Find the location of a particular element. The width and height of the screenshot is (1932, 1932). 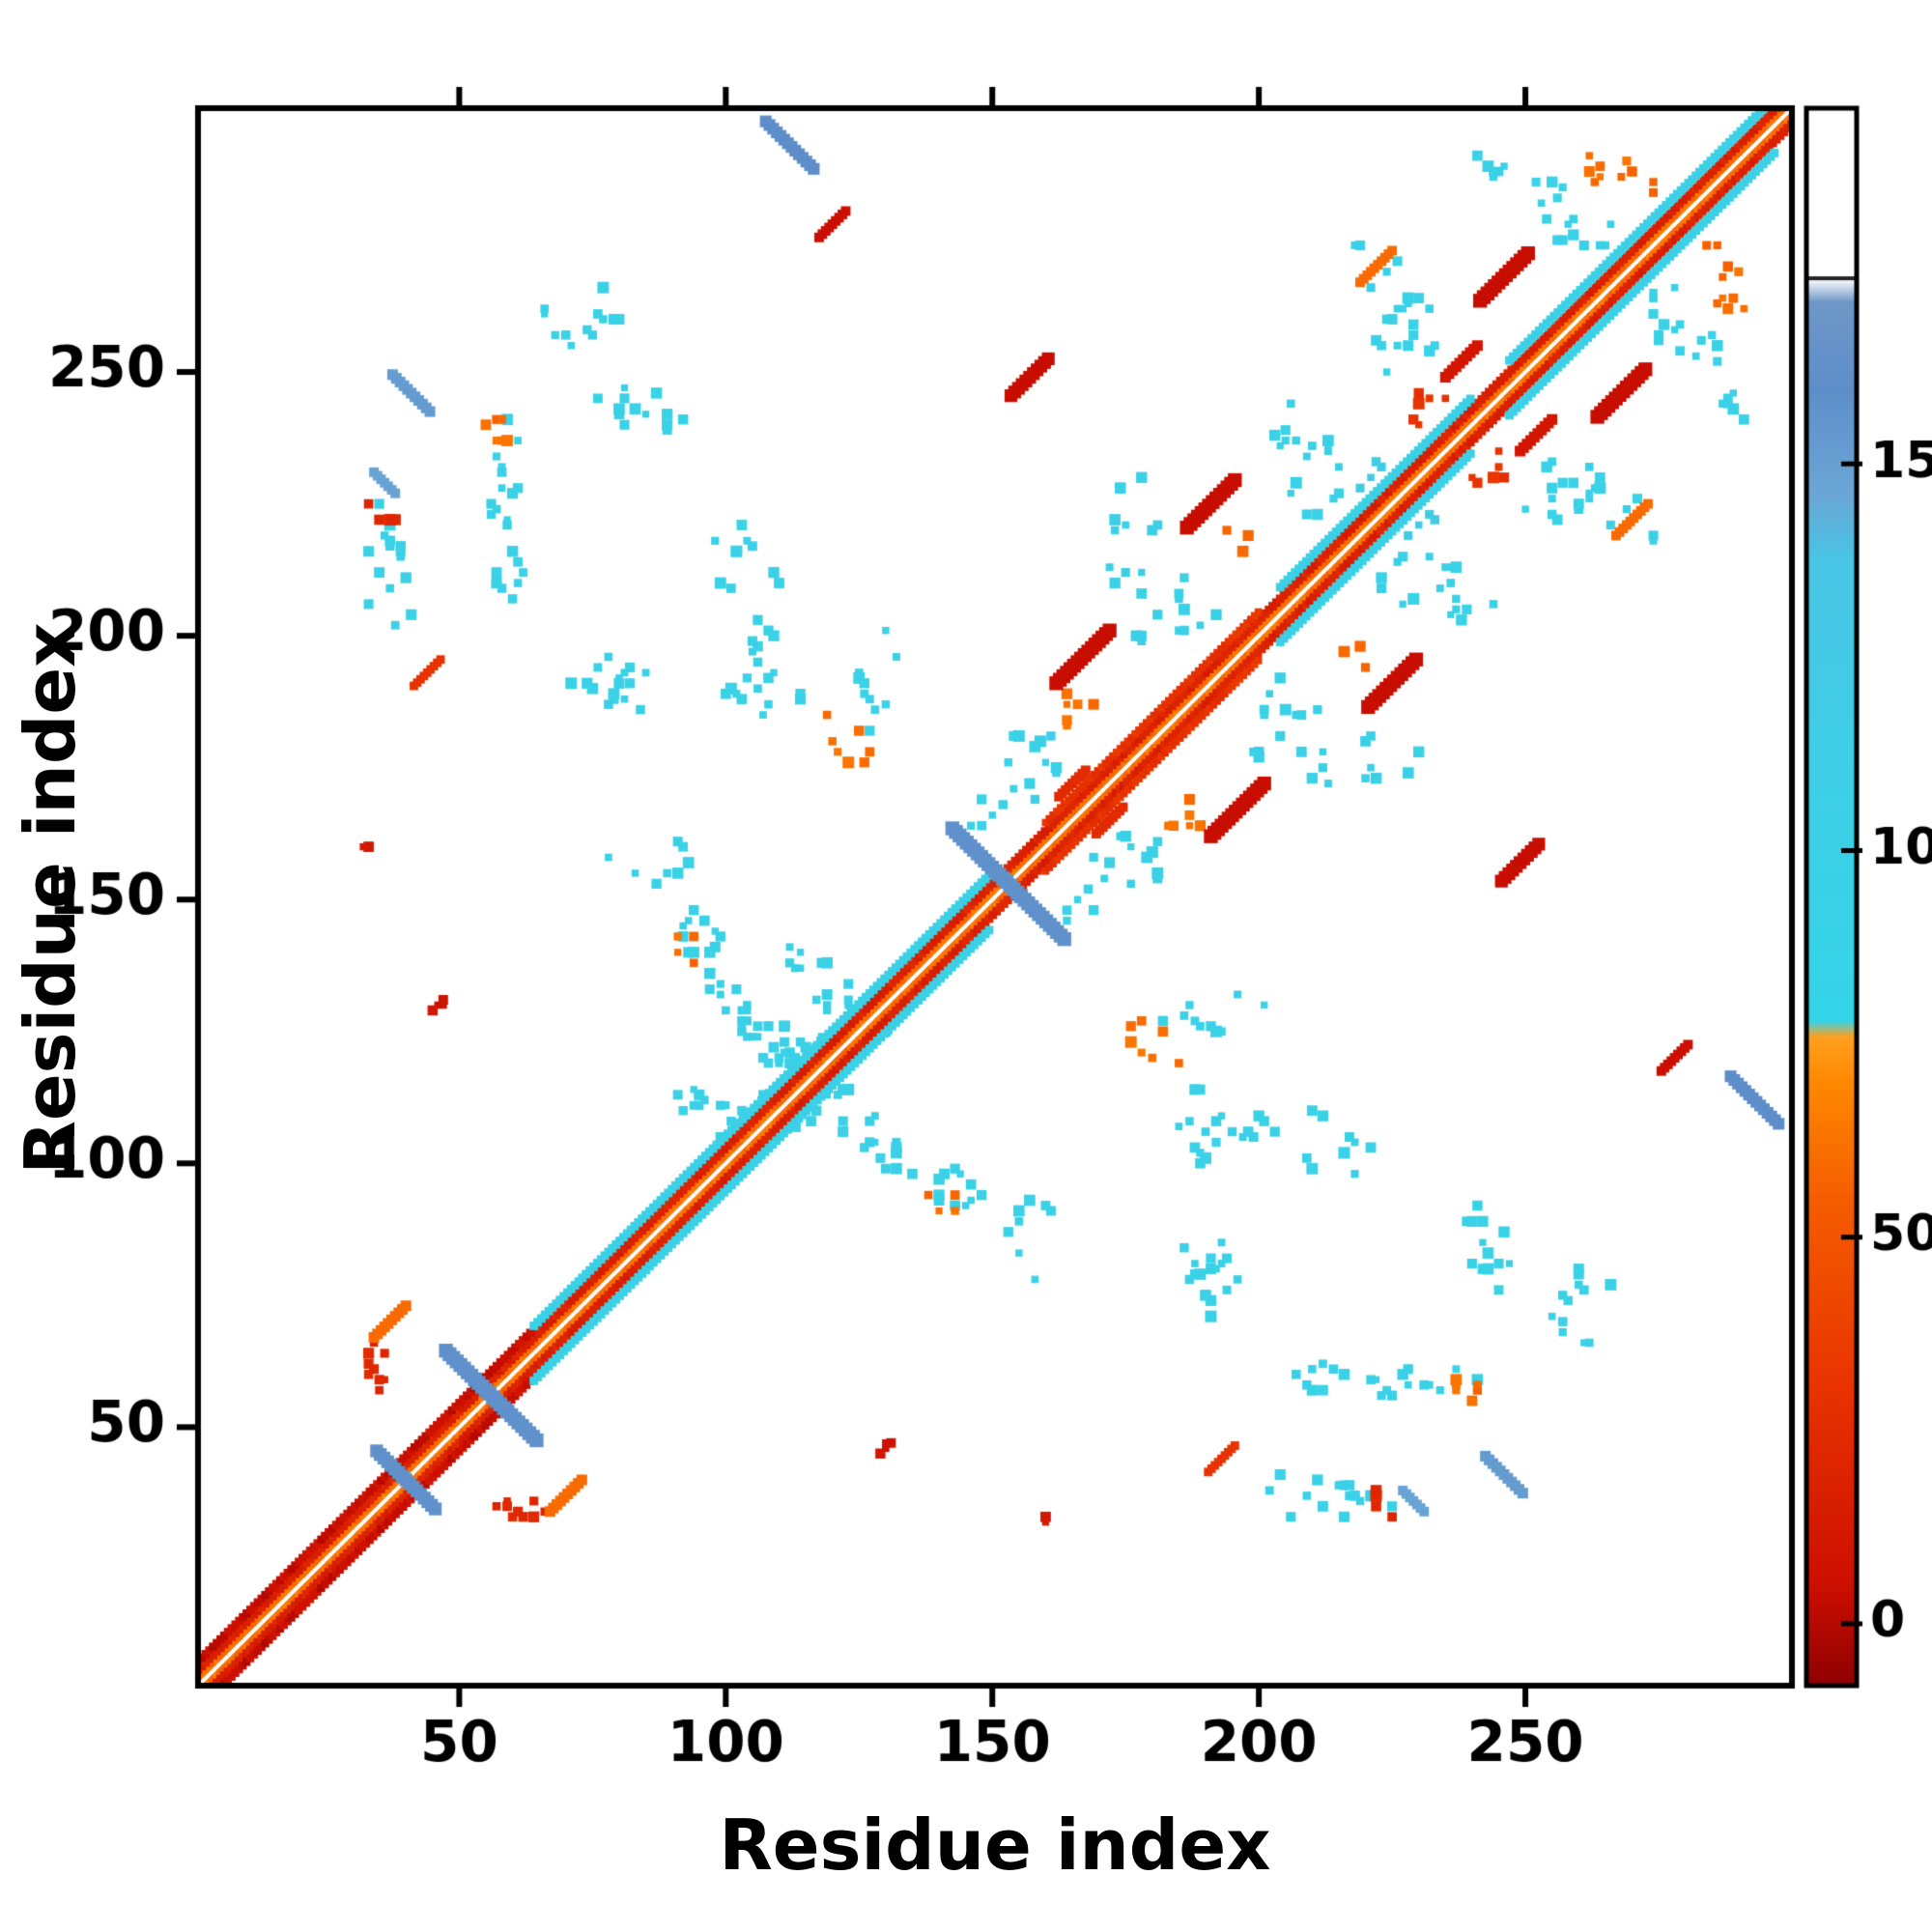

y-axis-title: Residue index is located at coordinates (50, 898).